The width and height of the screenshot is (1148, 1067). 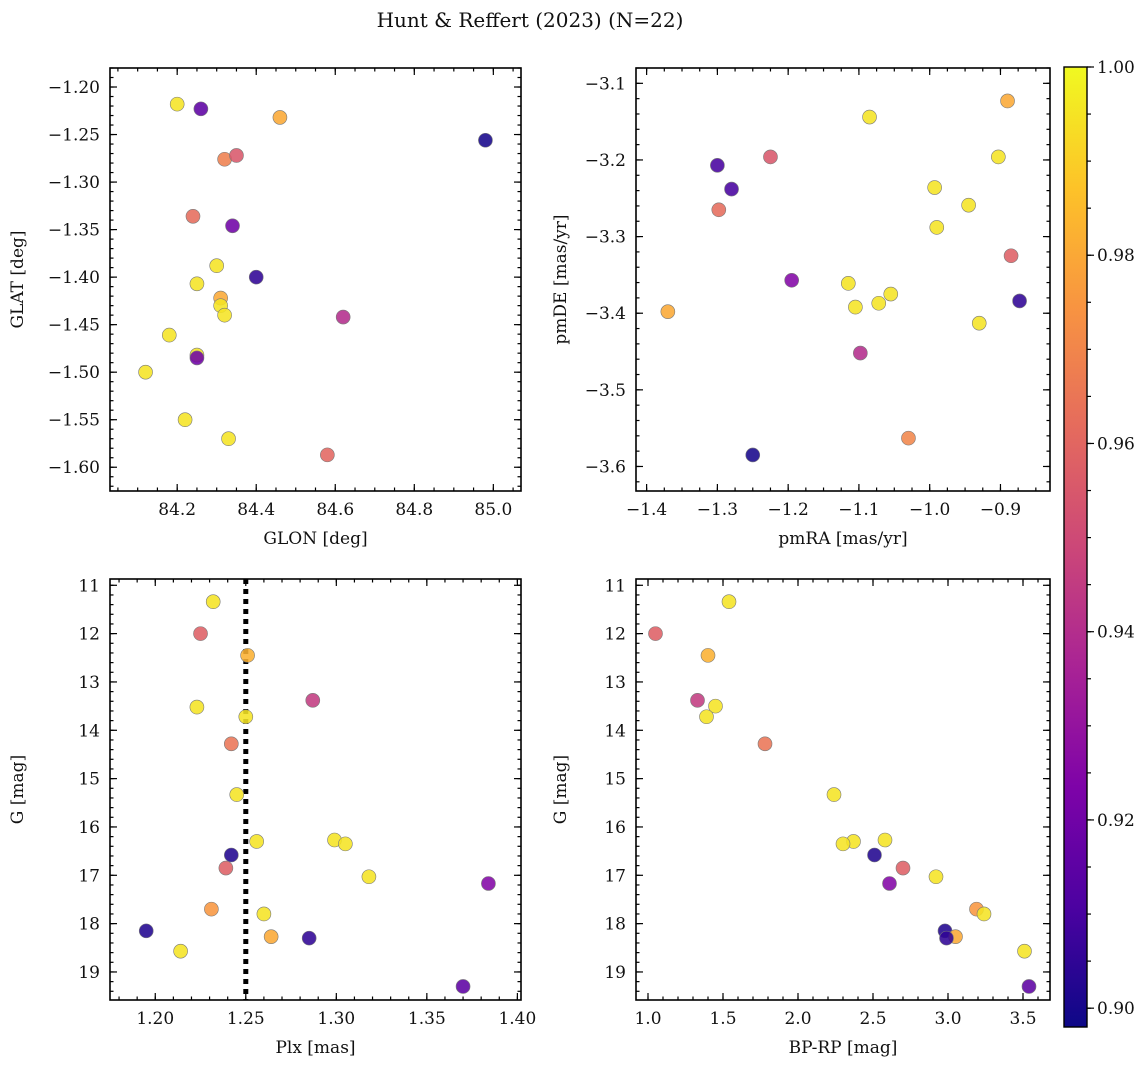 I want to click on colorbar-tick-label: 1.00, so click(x=1116, y=68).